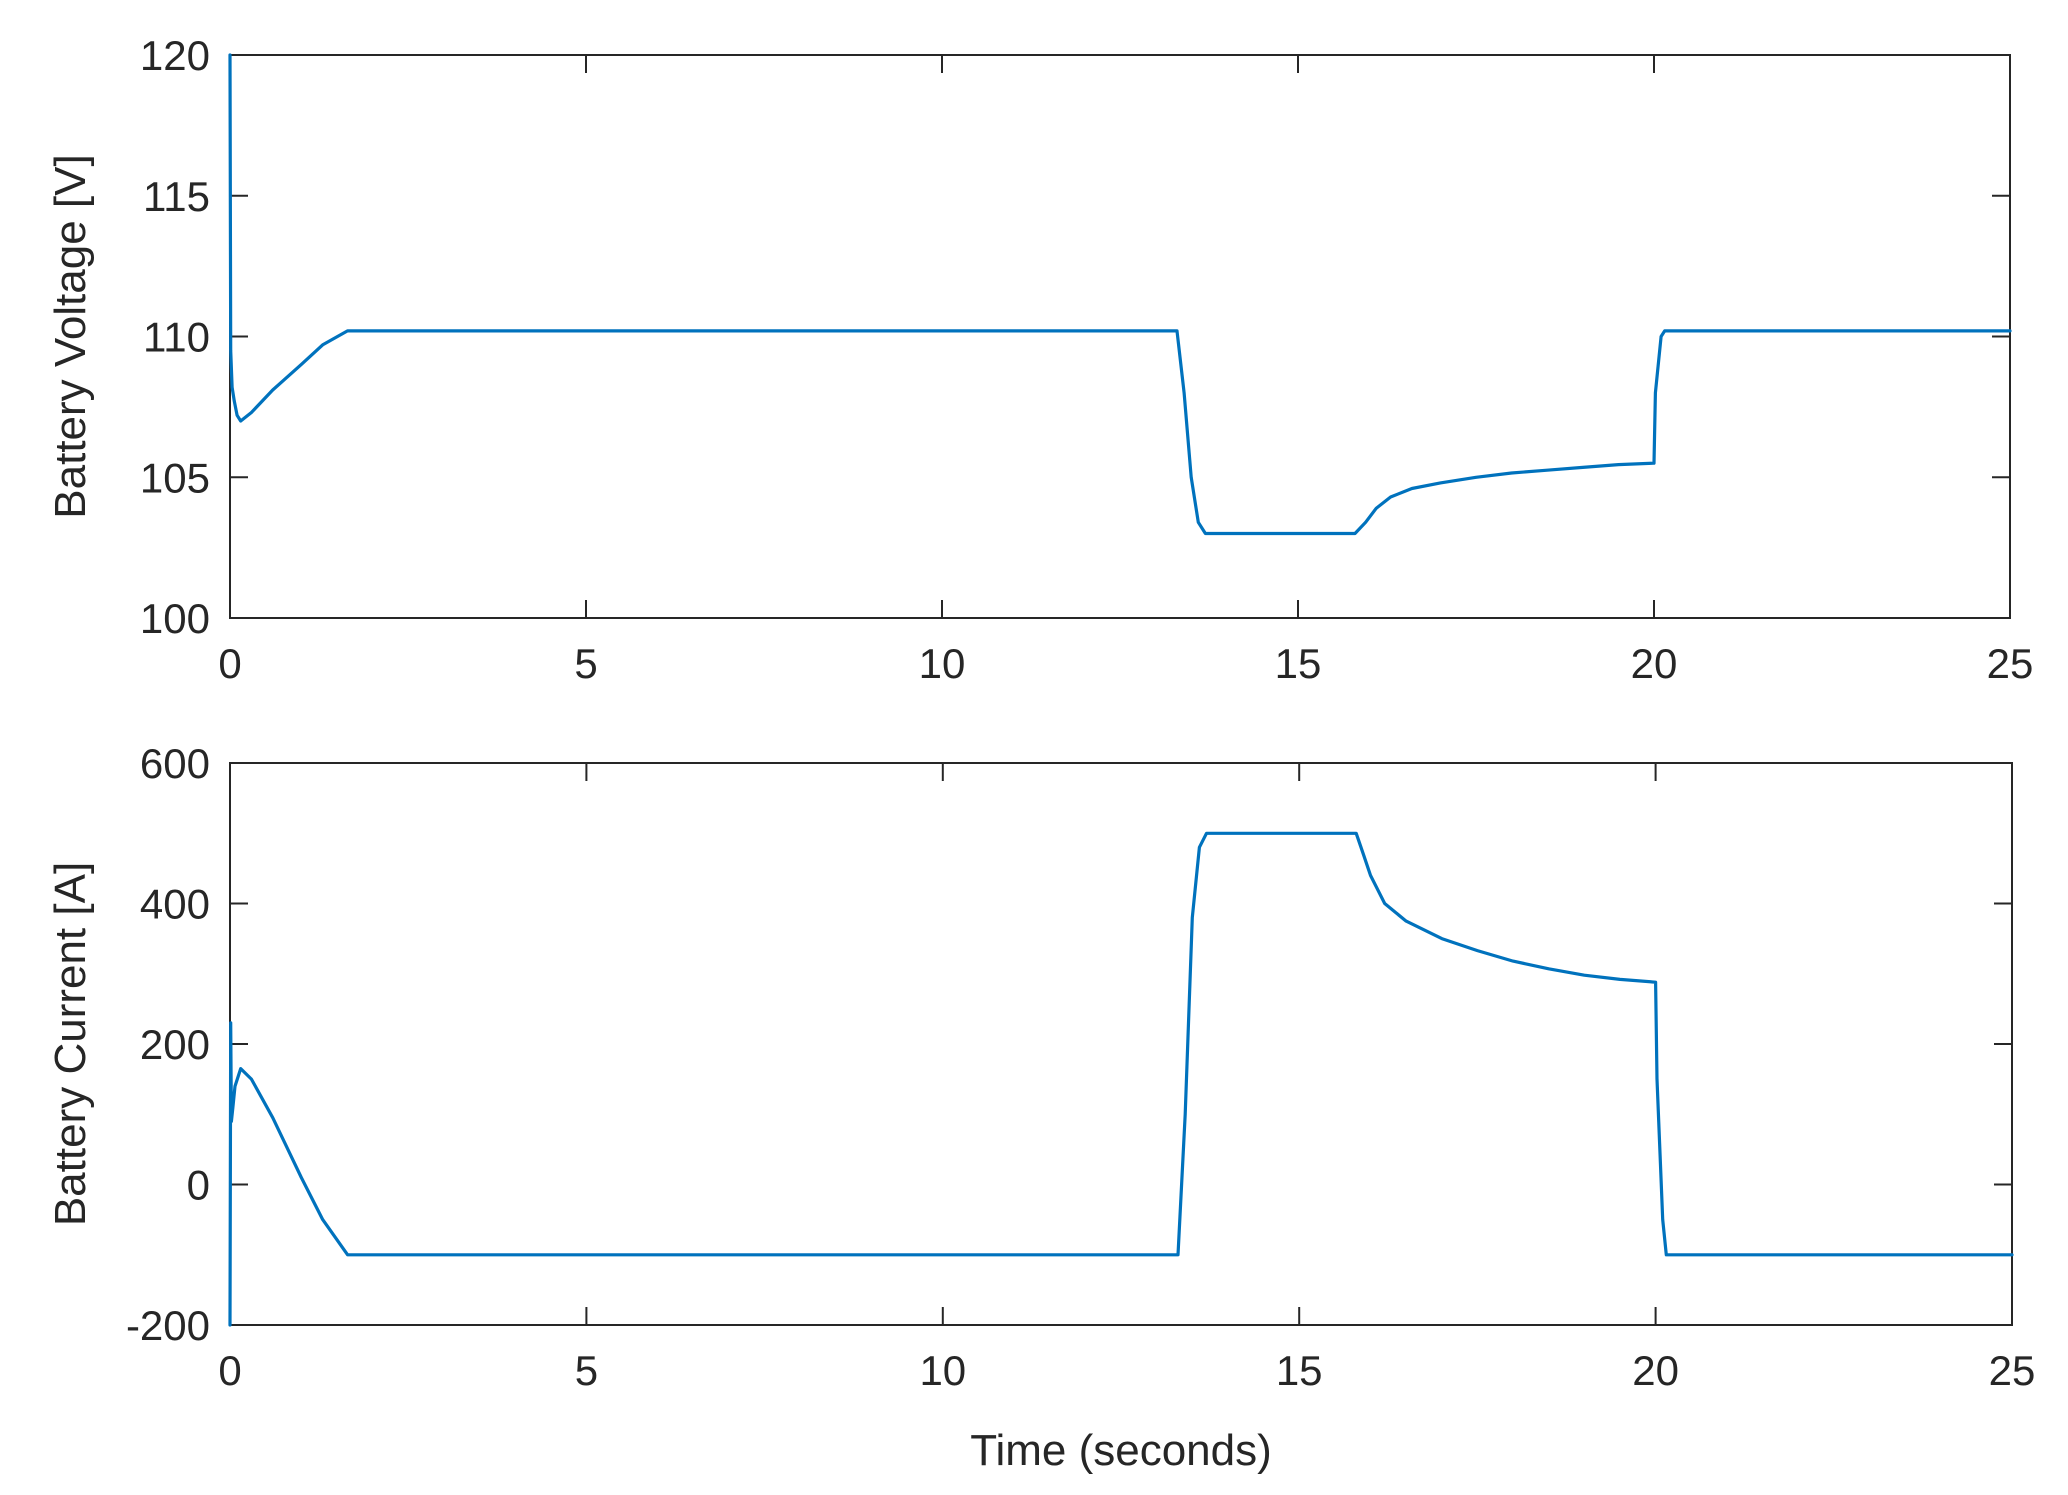 Image resolution: width=2068 pixels, height=1495 pixels. I want to click on y-tick-label: 0, so click(198, 1185).